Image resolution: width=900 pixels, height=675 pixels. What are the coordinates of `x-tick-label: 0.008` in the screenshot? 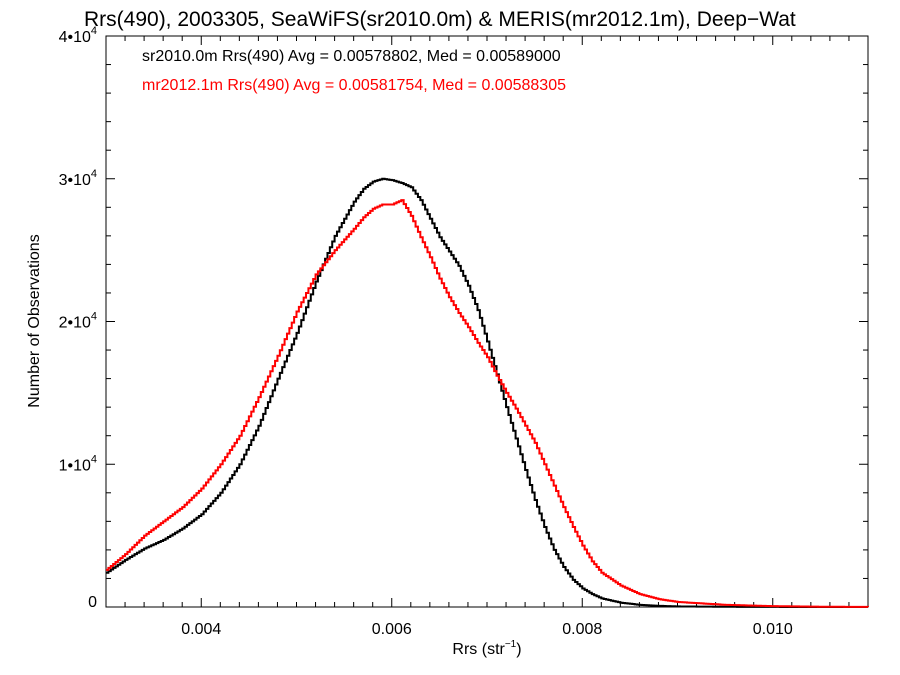 It's located at (582, 629).